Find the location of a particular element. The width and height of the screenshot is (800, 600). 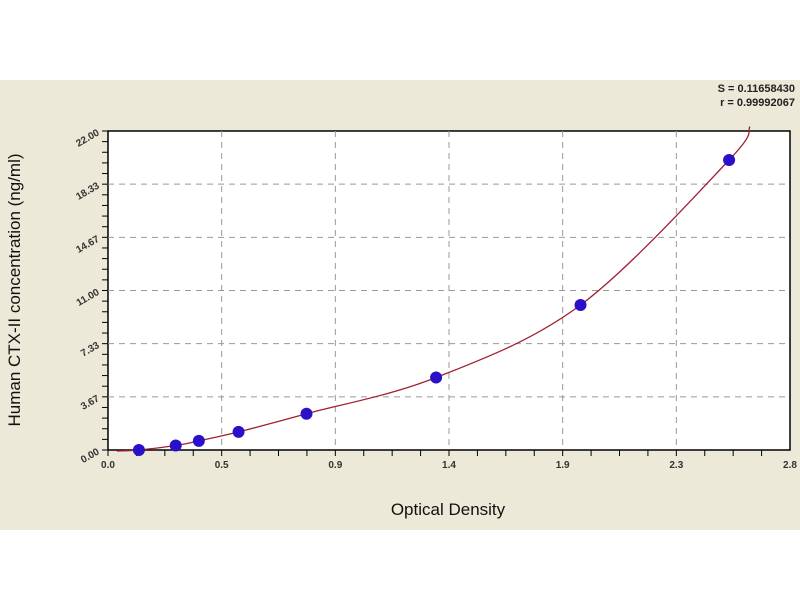

y-tick-label: 0.00 is located at coordinates (90, 455).